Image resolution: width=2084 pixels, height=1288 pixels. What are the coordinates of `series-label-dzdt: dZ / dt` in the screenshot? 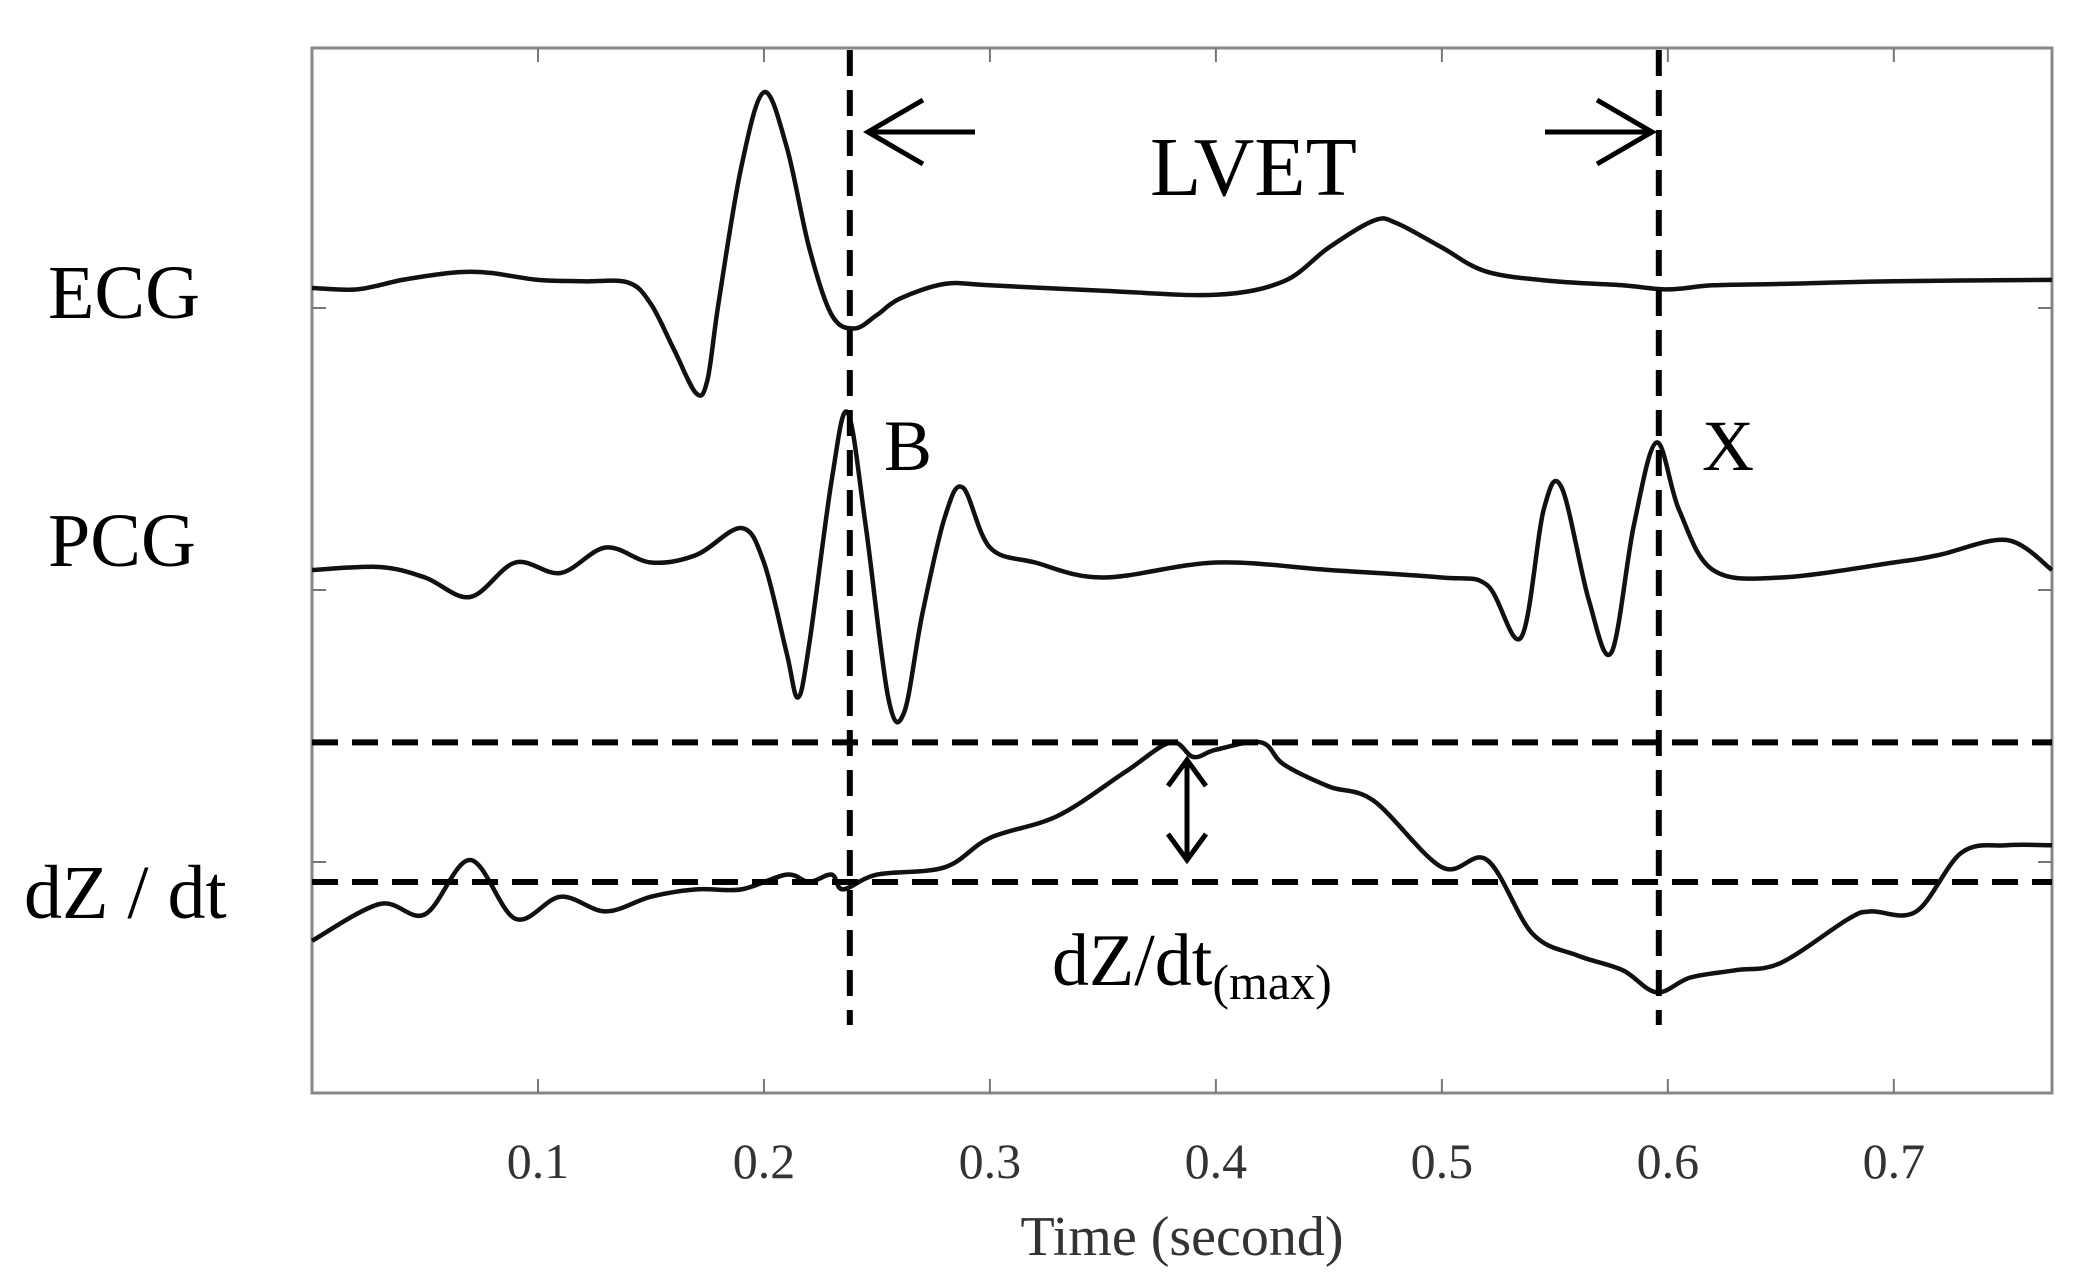 It's located at (125, 893).